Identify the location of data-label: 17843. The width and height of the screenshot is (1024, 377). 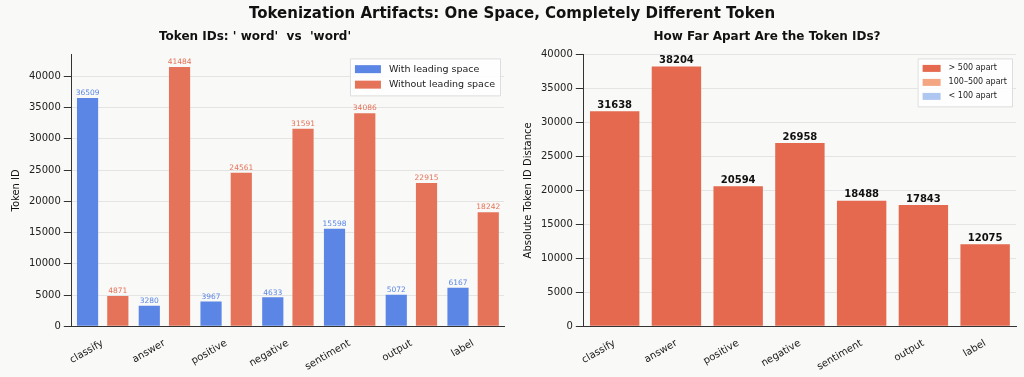
(923, 198).